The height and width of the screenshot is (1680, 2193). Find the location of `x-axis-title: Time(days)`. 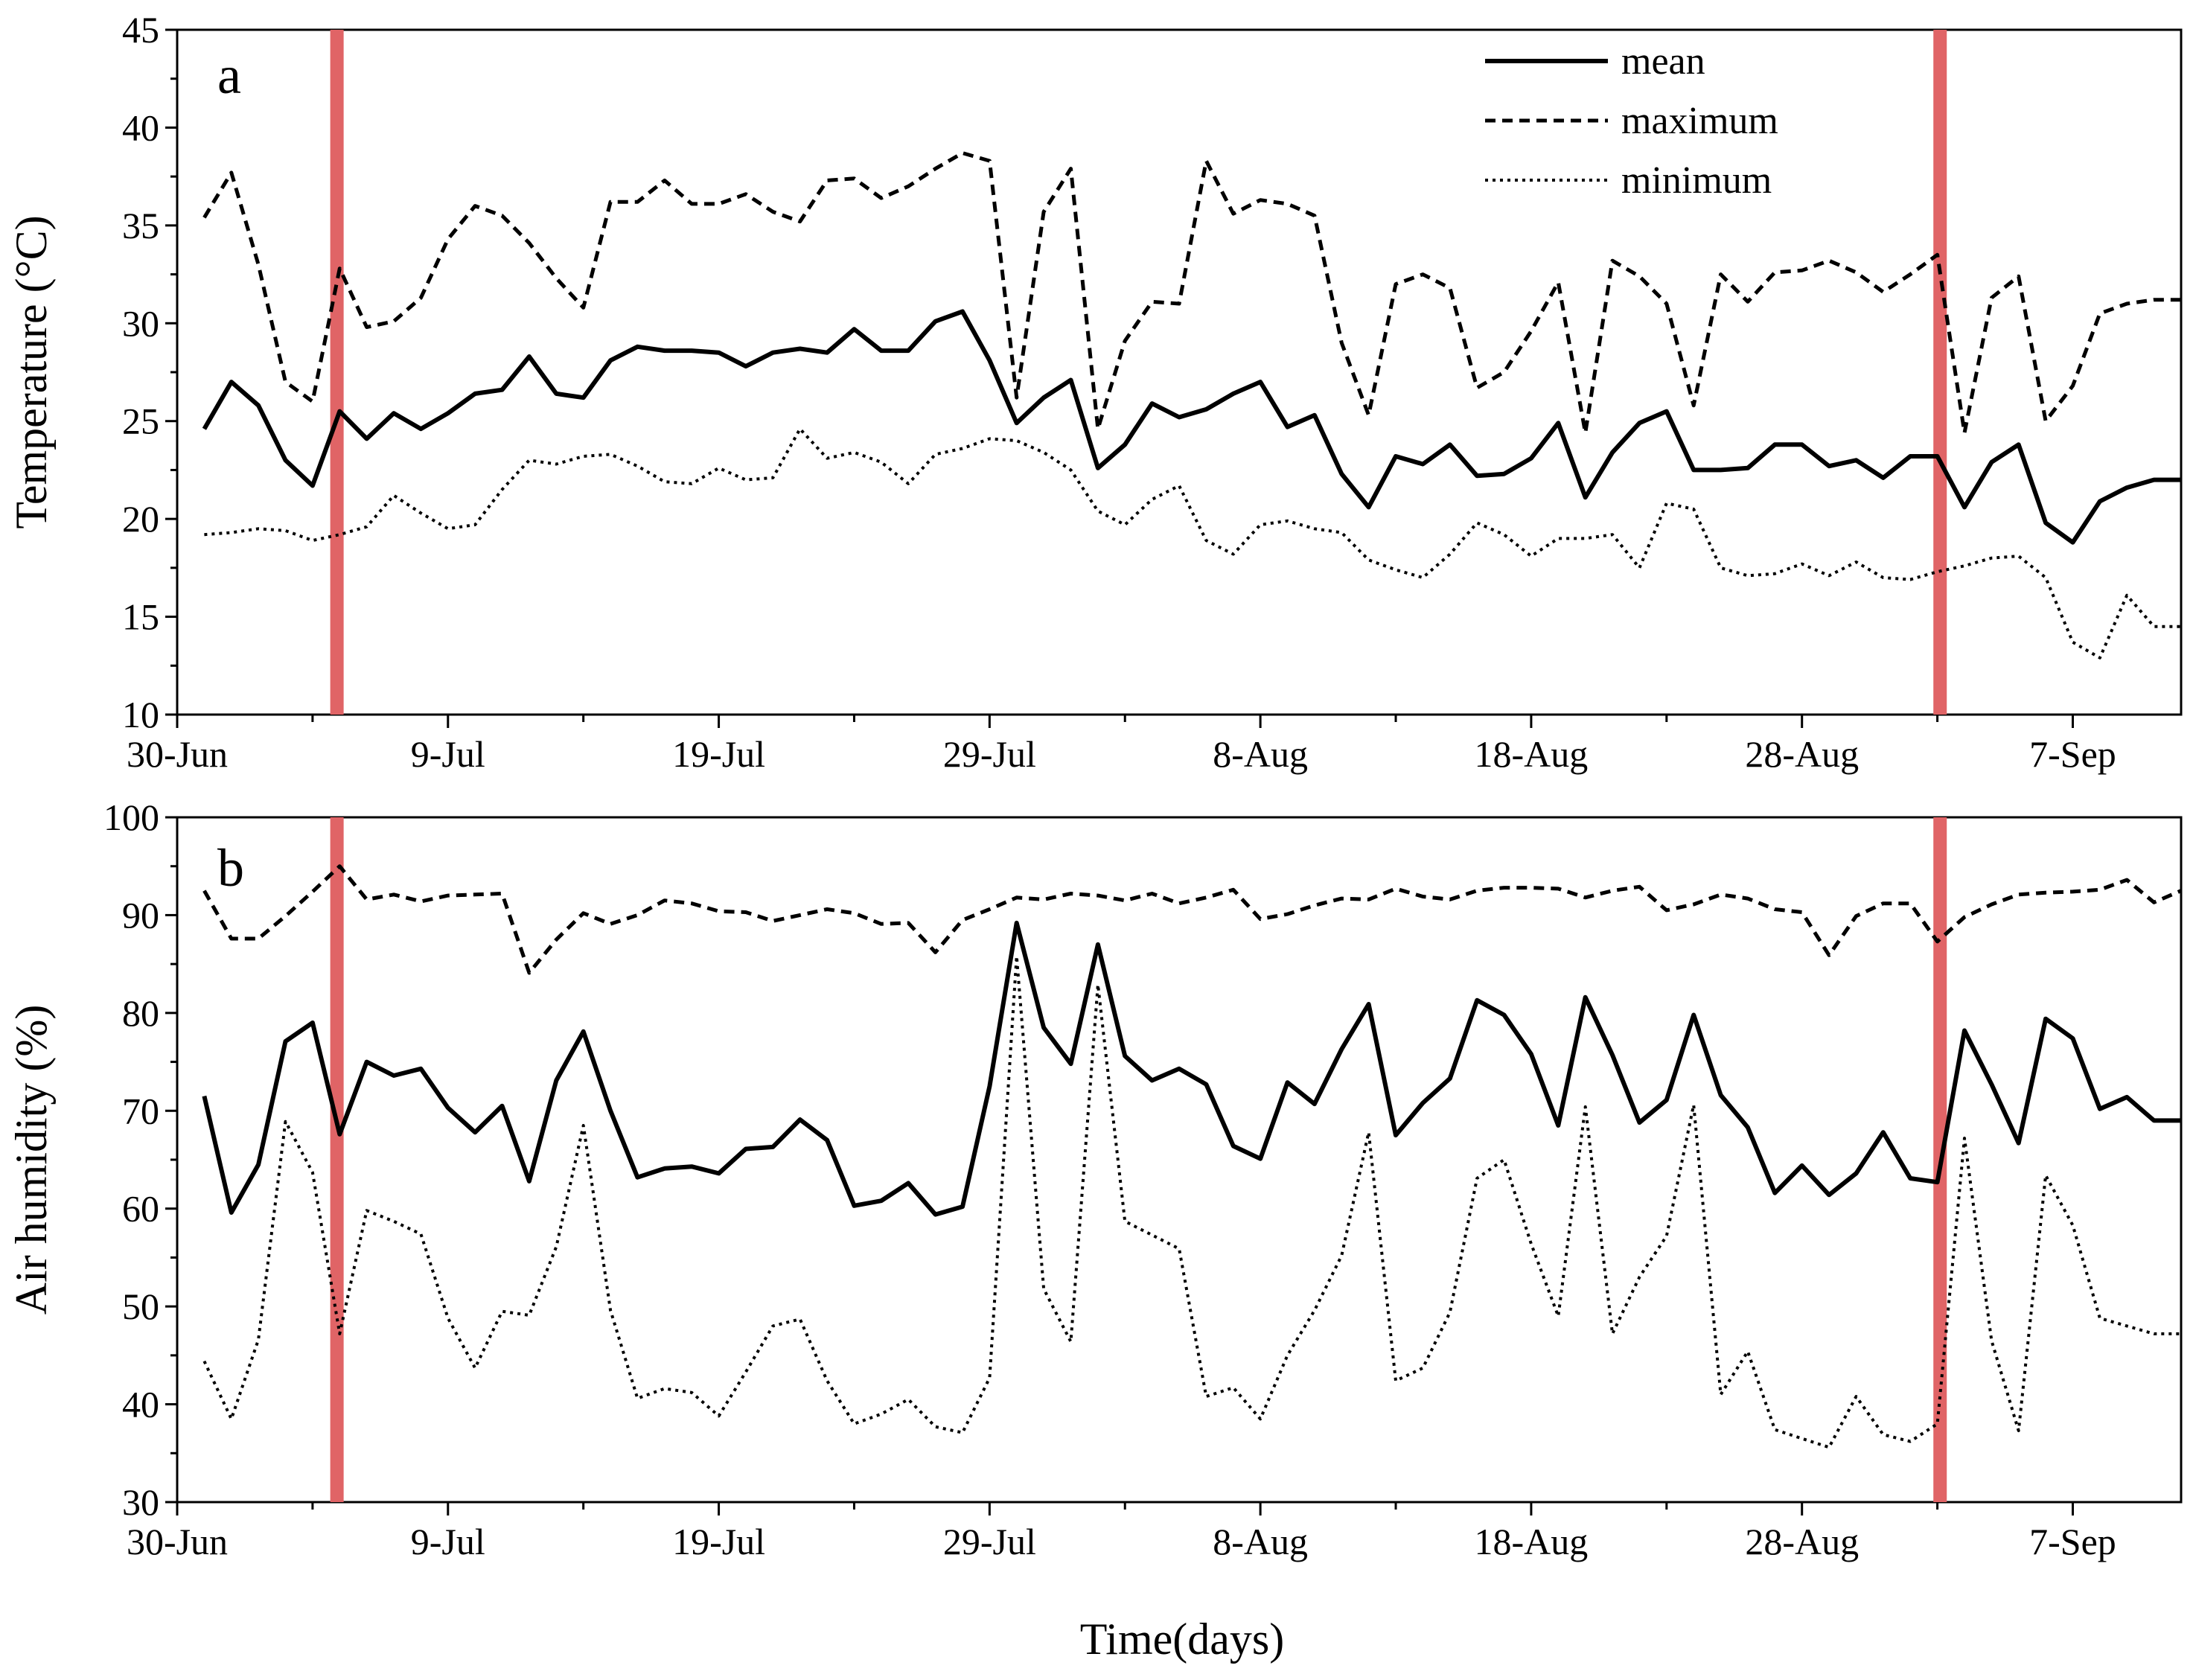

x-axis-title: Time(days) is located at coordinates (1182, 1639).